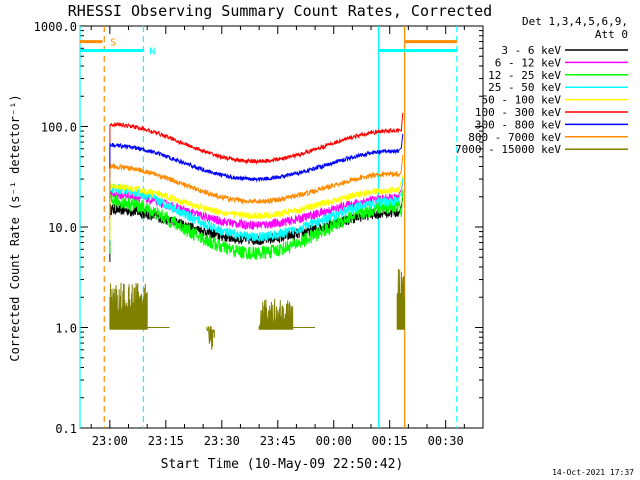 The height and width of the screenshot is (480, 640). I want to click on y-axis-label: Corrected Count Rate (s⁻¹ detector⁻¹), so click(15, 227).